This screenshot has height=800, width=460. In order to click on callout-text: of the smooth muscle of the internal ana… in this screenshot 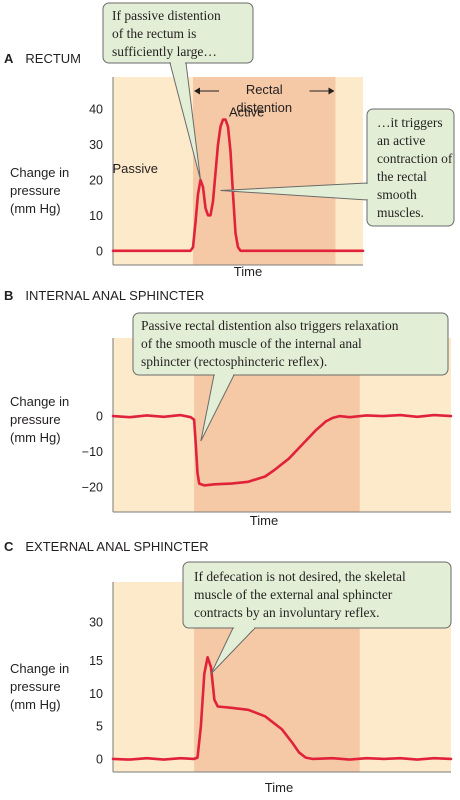, I will do `click(251, 343)`.